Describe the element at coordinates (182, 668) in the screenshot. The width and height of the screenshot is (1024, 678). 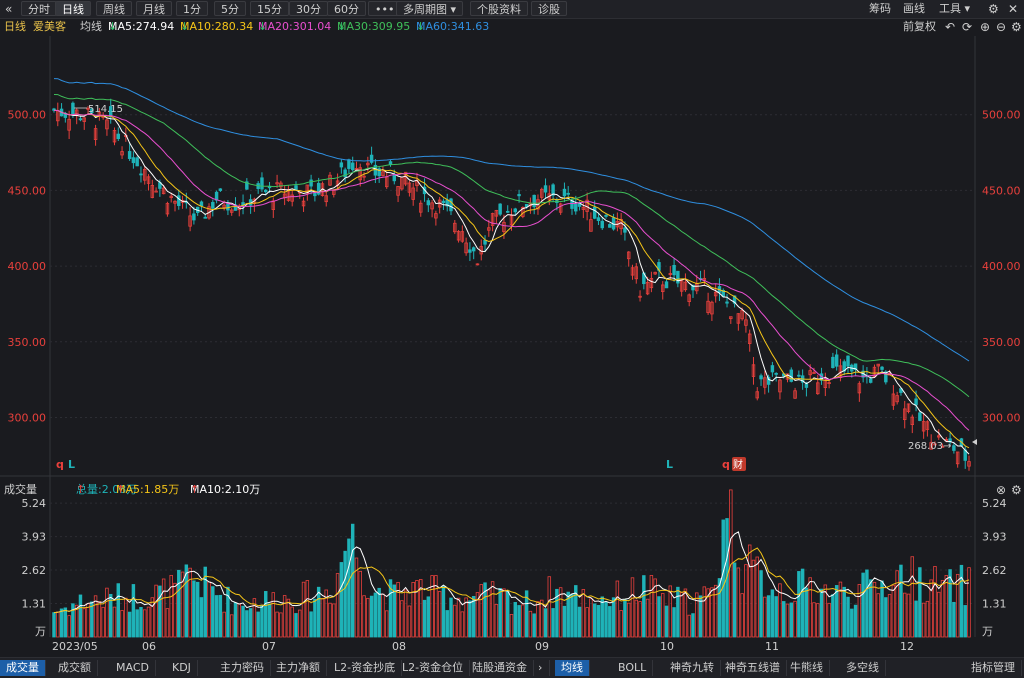
I see `indicator-tab-3: KDJ` at that location.